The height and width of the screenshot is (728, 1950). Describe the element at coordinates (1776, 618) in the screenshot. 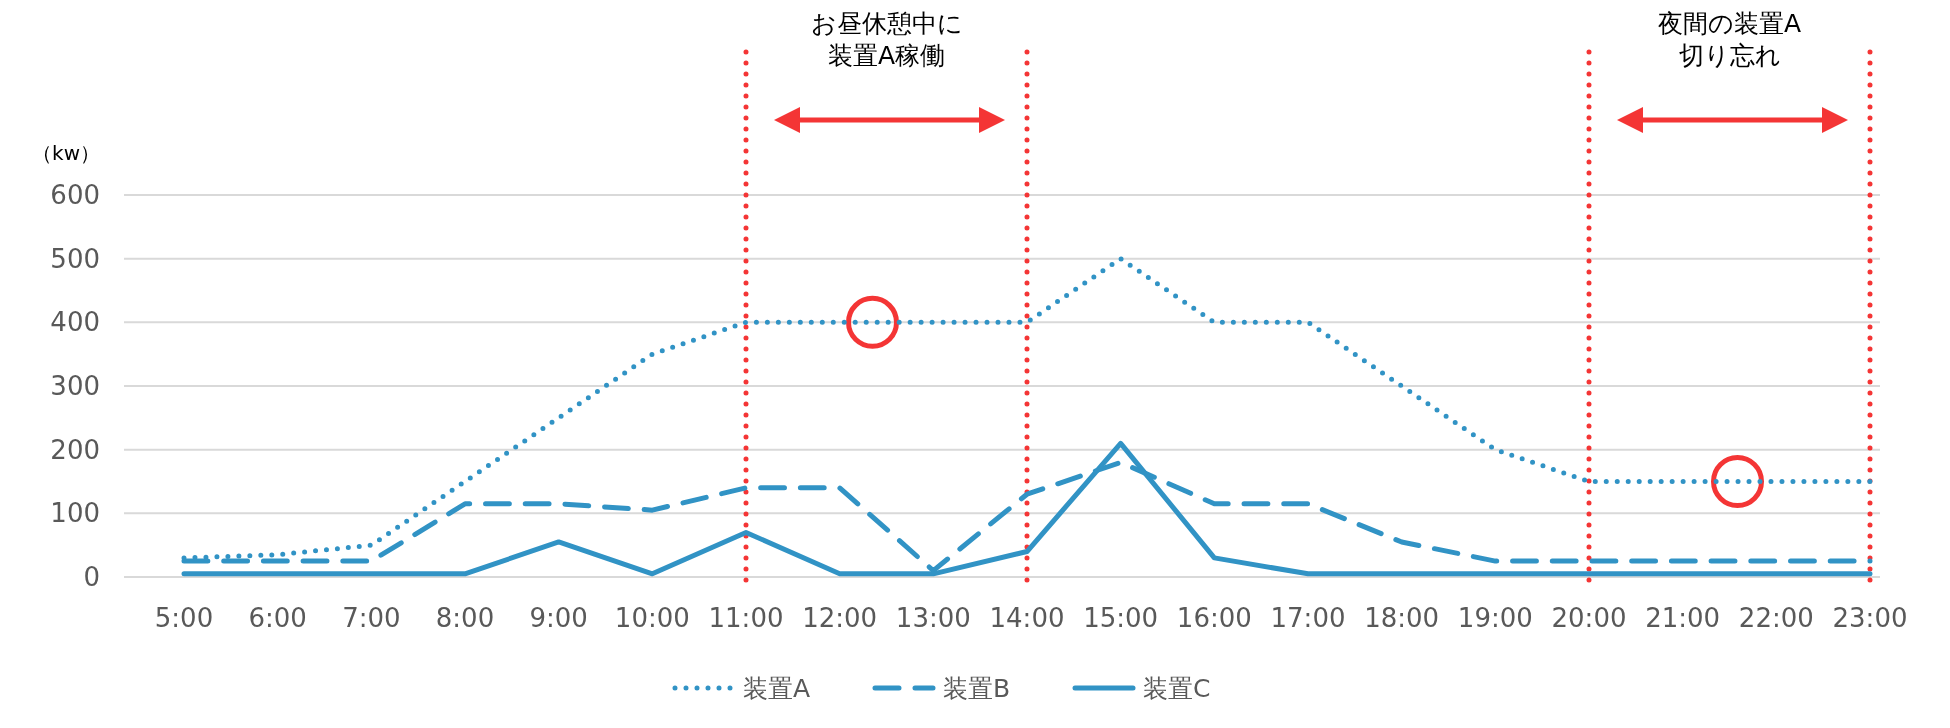

I see `x-tick-label: 22:00` at that location.